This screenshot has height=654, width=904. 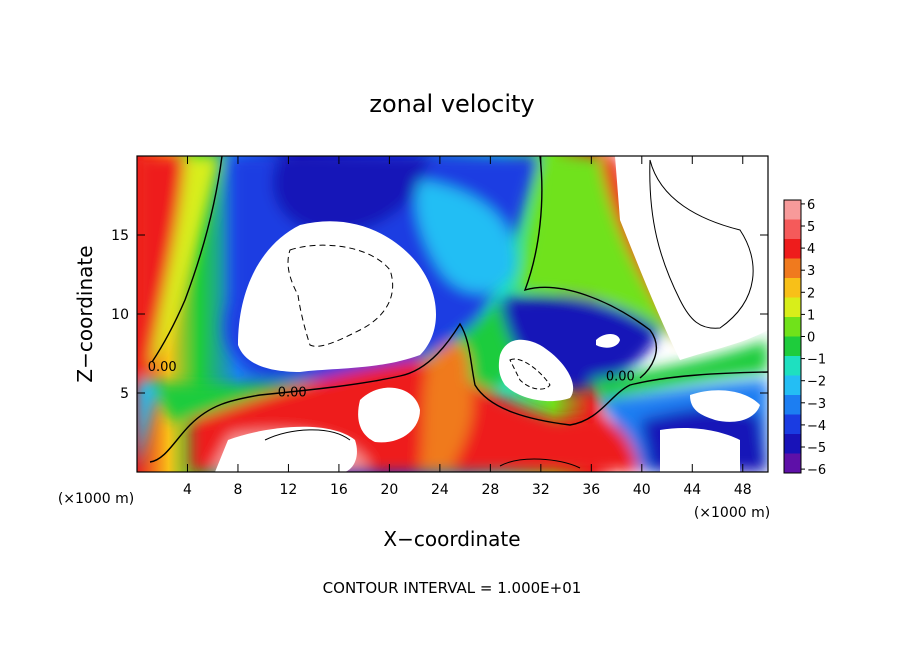 What do you see at coordinates (816, 360) in the screenshot?
I see `colorbar-label: −1` at bounding box center [816, 360].